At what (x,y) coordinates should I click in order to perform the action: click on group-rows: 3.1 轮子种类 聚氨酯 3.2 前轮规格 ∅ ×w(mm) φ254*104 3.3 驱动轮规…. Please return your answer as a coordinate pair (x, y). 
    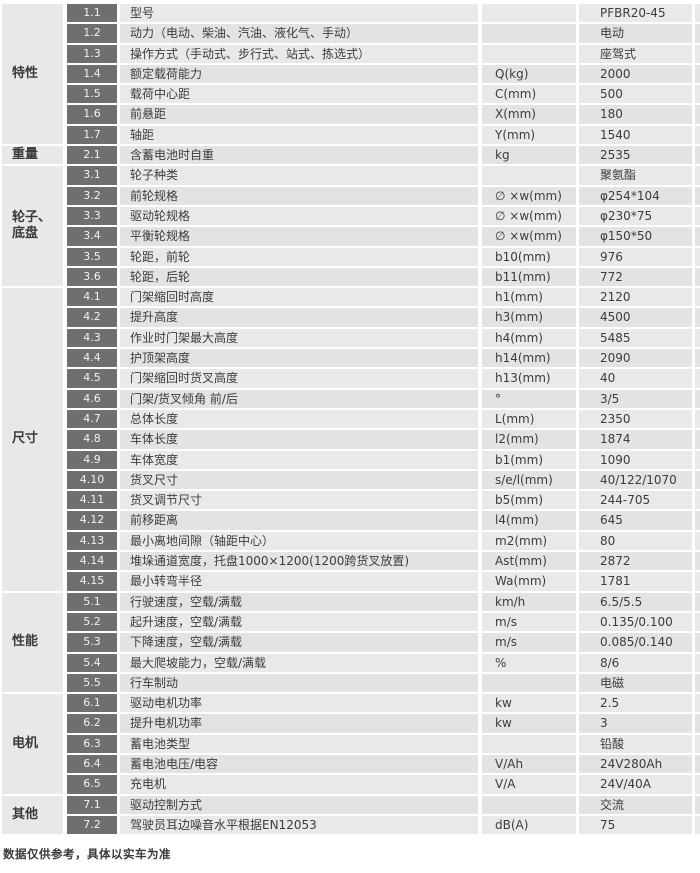
    Looking at the image, I should click on (383, 226).